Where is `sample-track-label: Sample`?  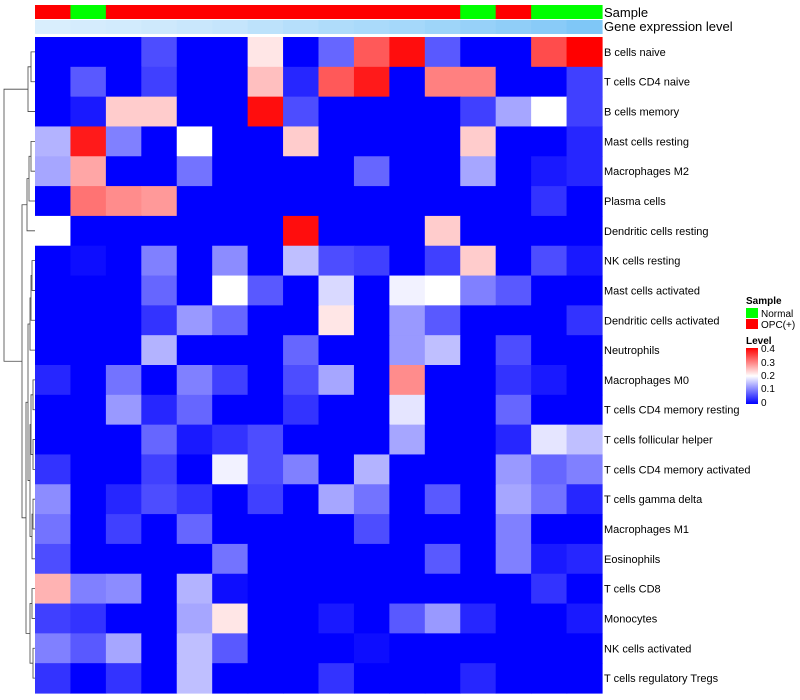
sample-track-label: Sample is located at coordinates (626, 12).